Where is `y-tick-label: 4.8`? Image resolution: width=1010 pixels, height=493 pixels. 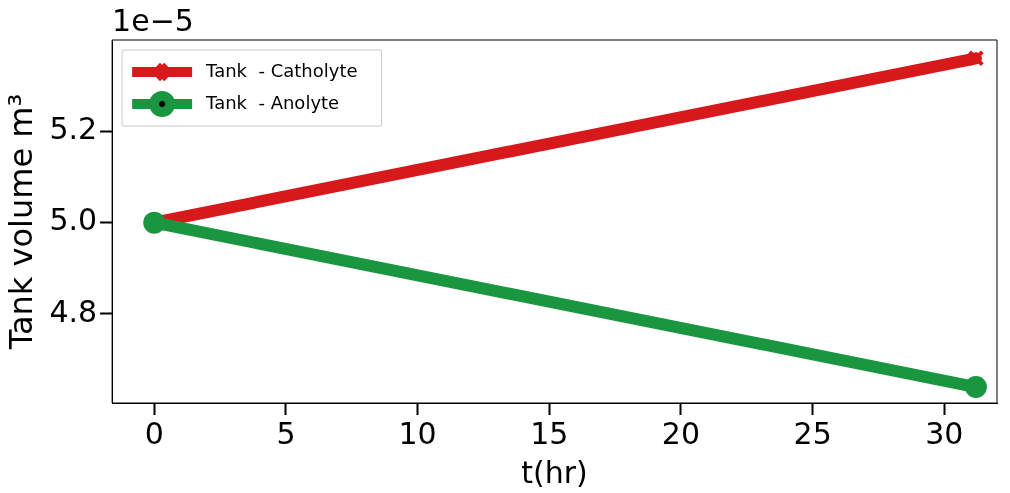 y-tick-label: 4.8 is located at coordinates (73, 311).